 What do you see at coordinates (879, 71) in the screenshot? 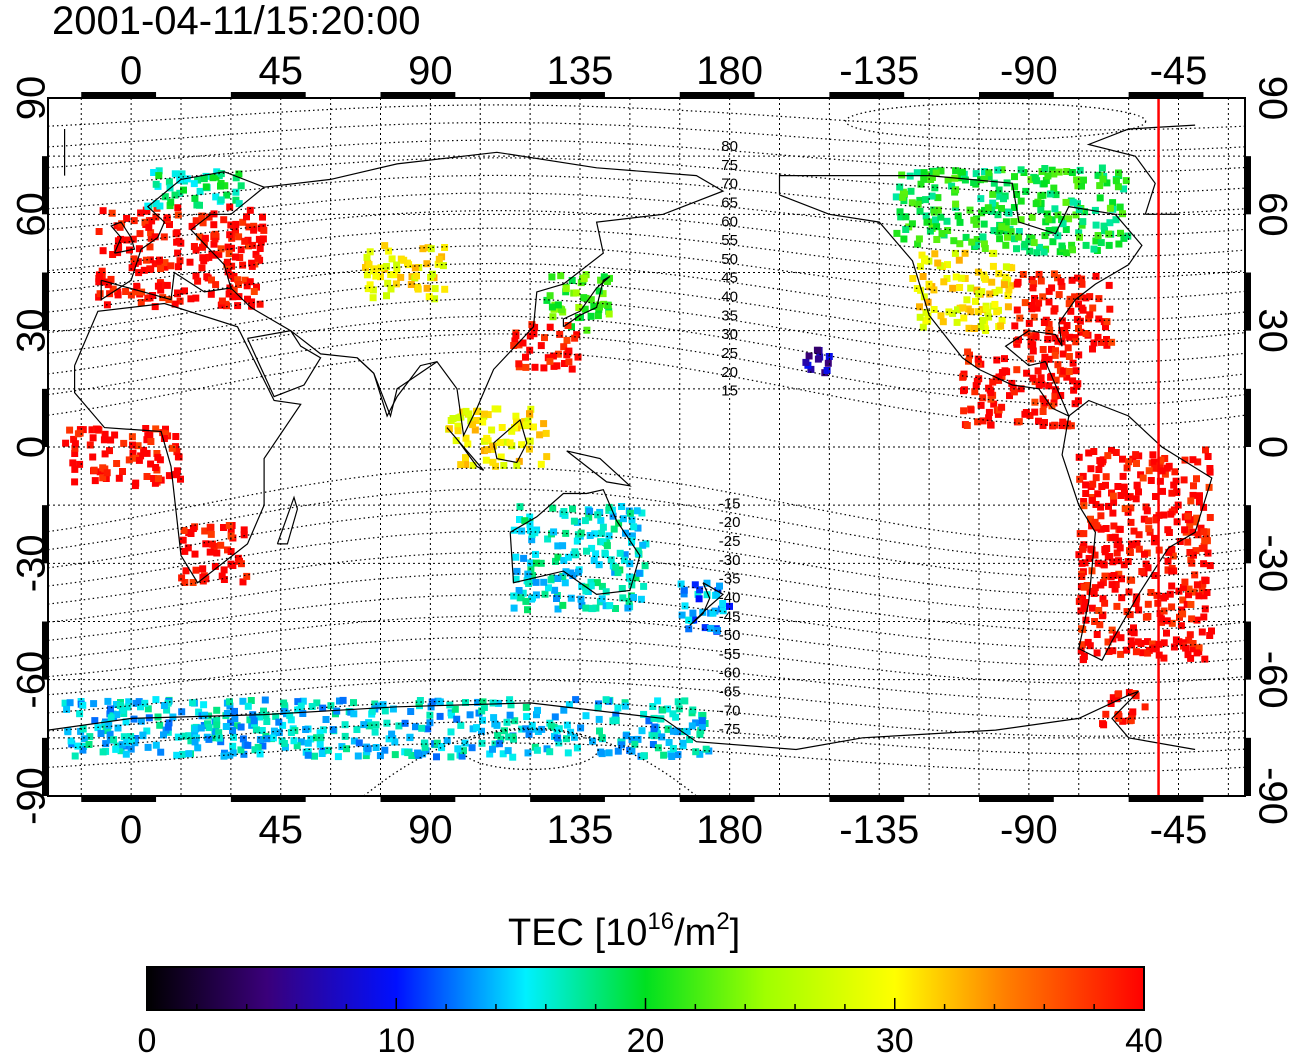
I see `top-lon-tick-label: -135` at bounding box center [879, 71].